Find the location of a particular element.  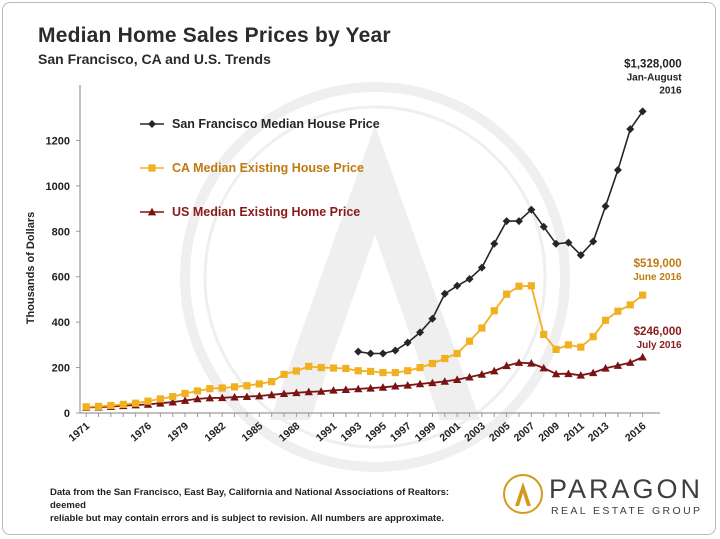

logo-tagline: REAL ESTATE GROUP is located at coordinates (627, 511).